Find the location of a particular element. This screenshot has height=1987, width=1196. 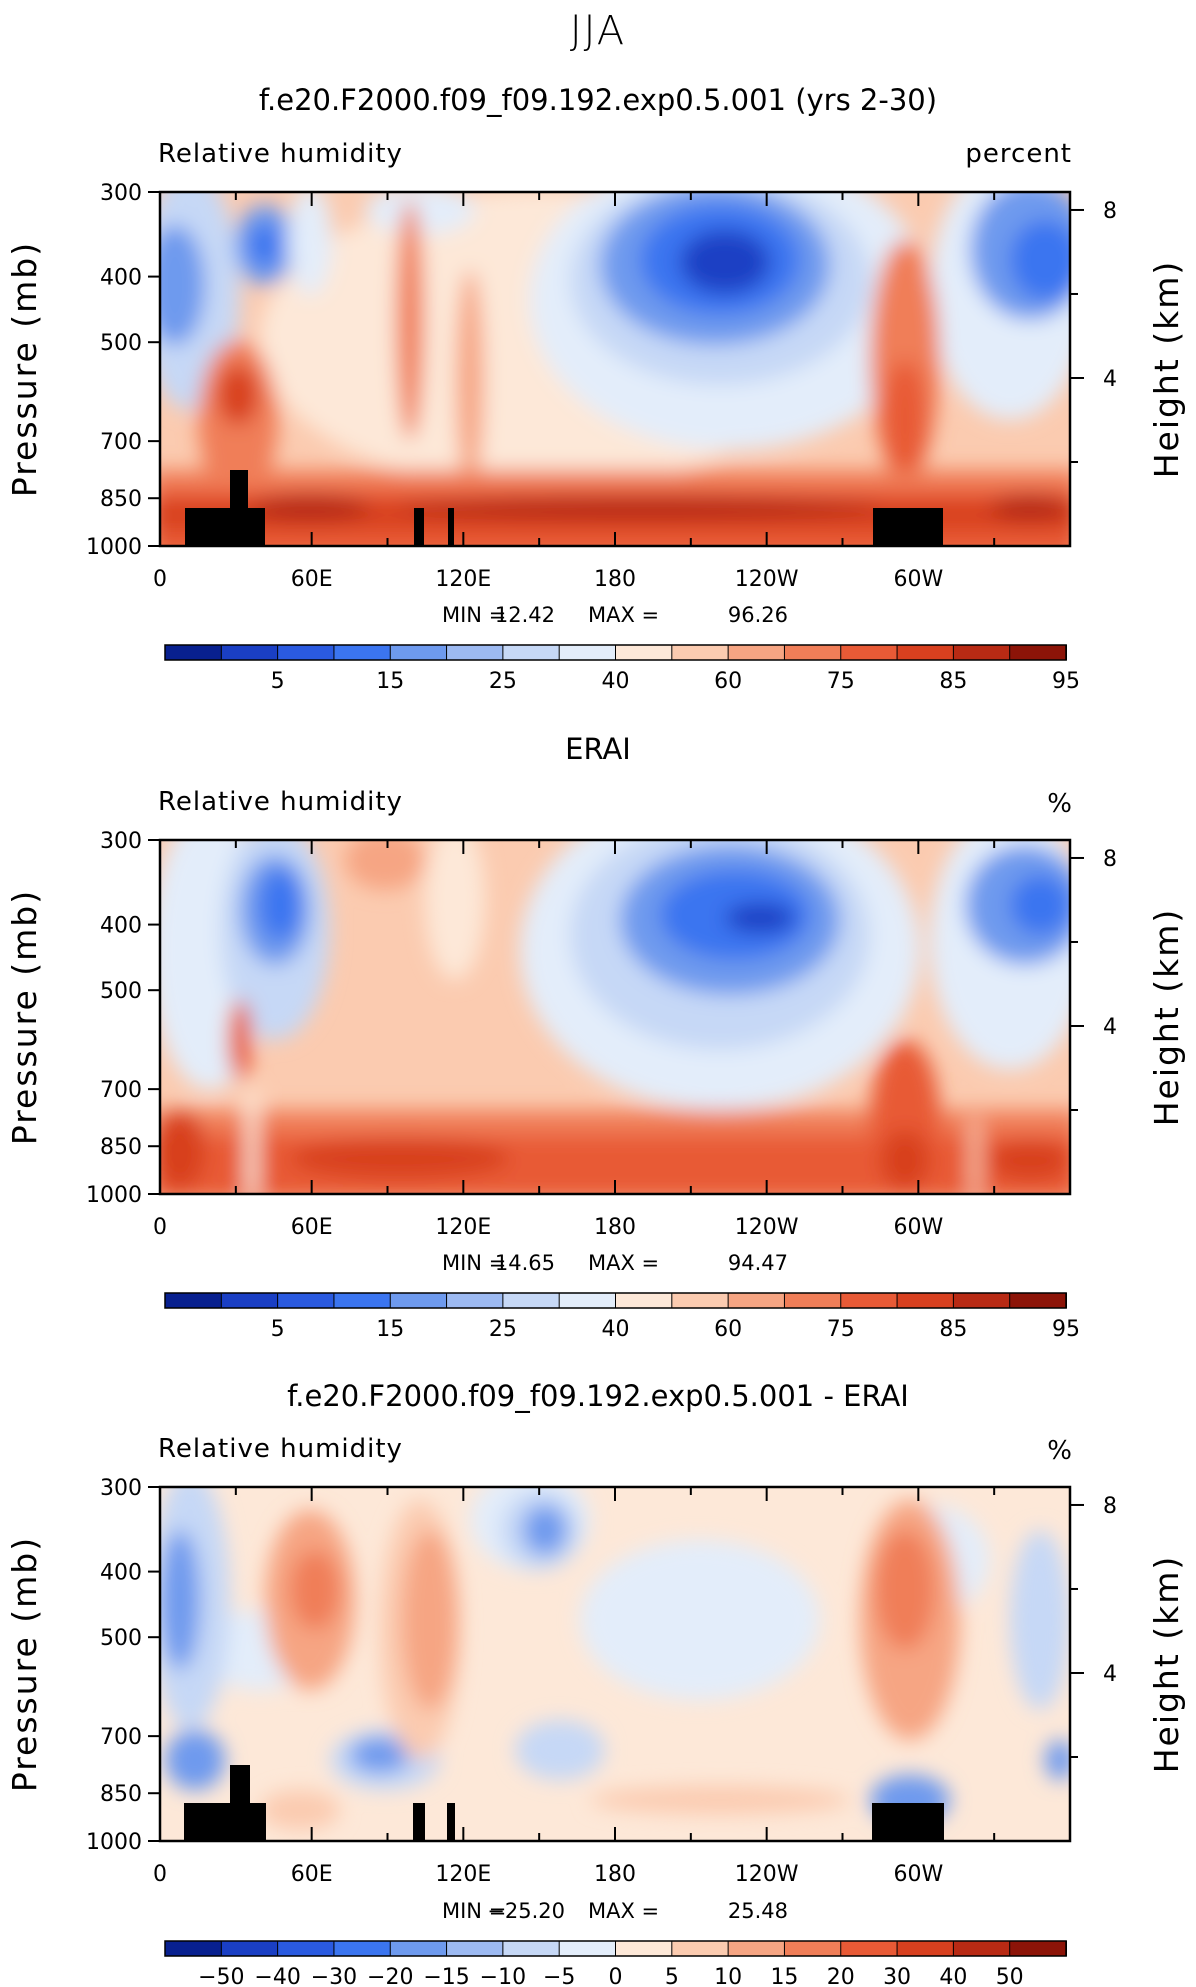

colorbar-label: 40 is located at coordinates (953, 1976).